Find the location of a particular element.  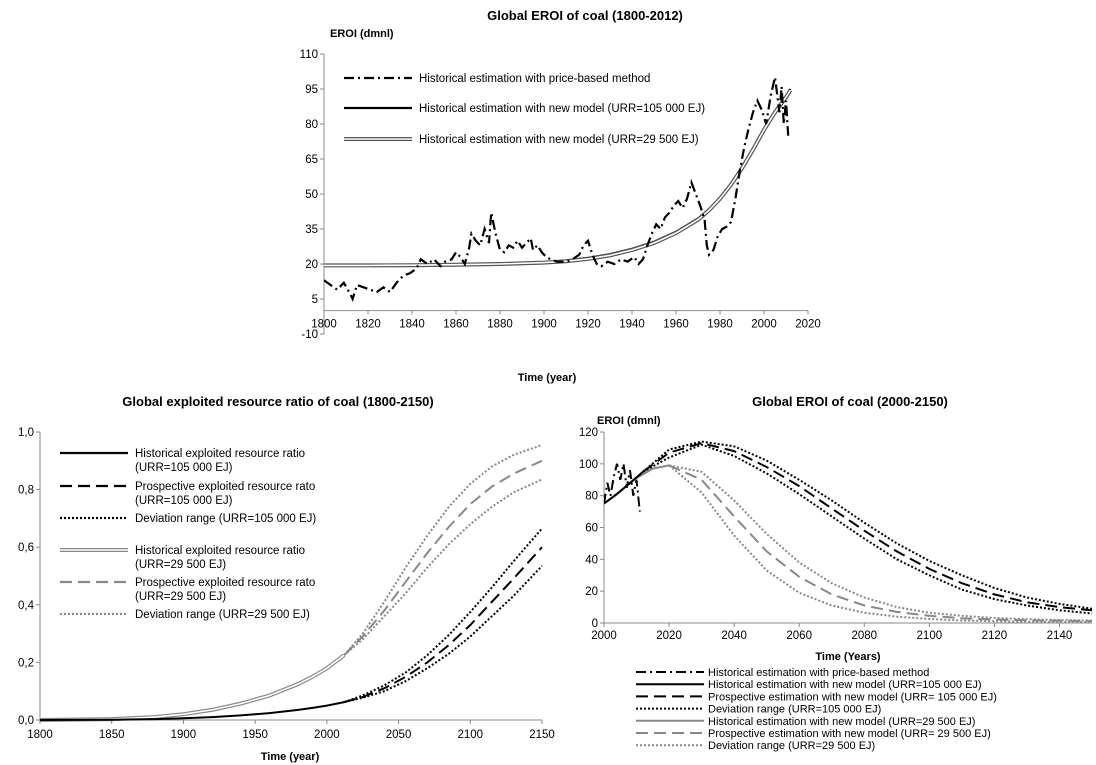

x-tick-label: 2150 is located at coordinates (542, 735).